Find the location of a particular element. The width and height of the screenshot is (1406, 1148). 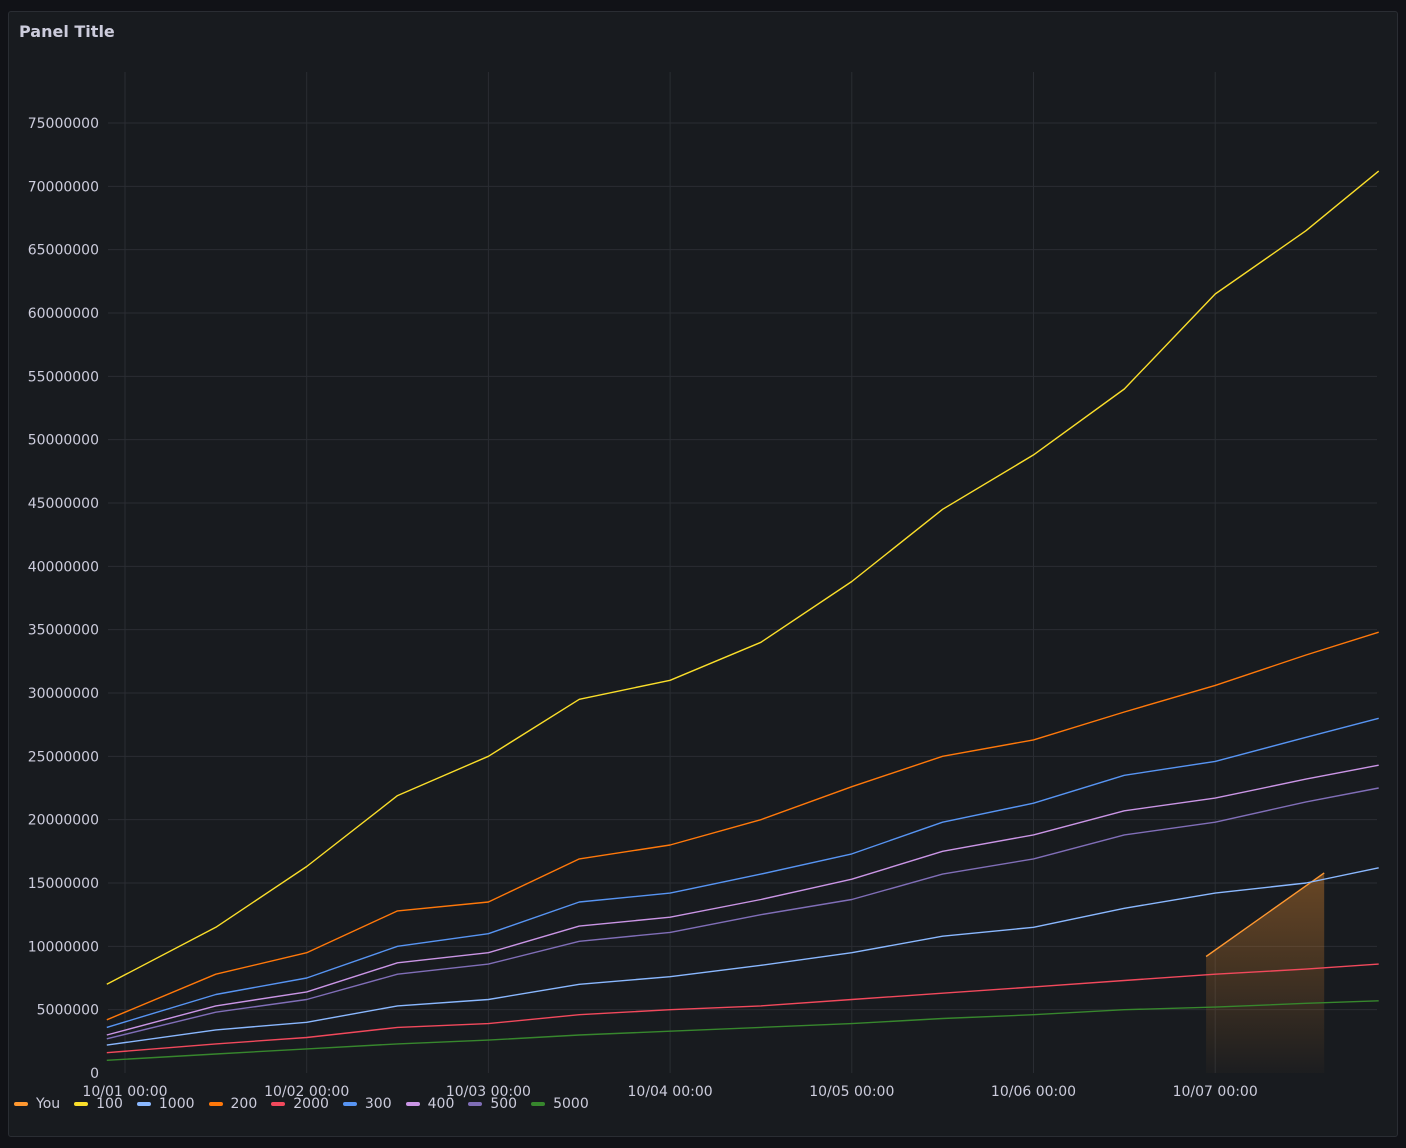

y-tick-label: 55000000 is located at coordinates (63, 377).